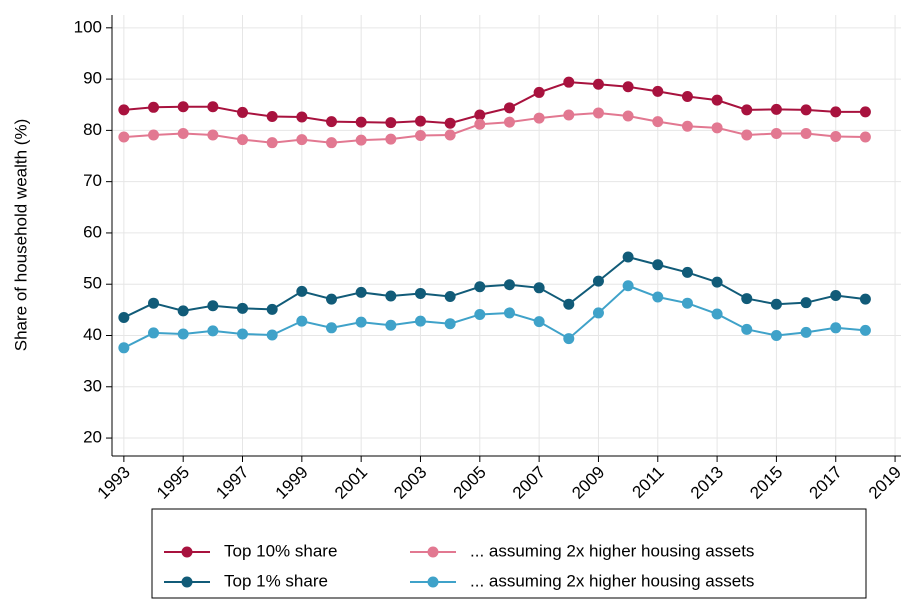 This screenshot has width=905, height=604. I want to click on x-tick-label: 2009, so click(588, 483).